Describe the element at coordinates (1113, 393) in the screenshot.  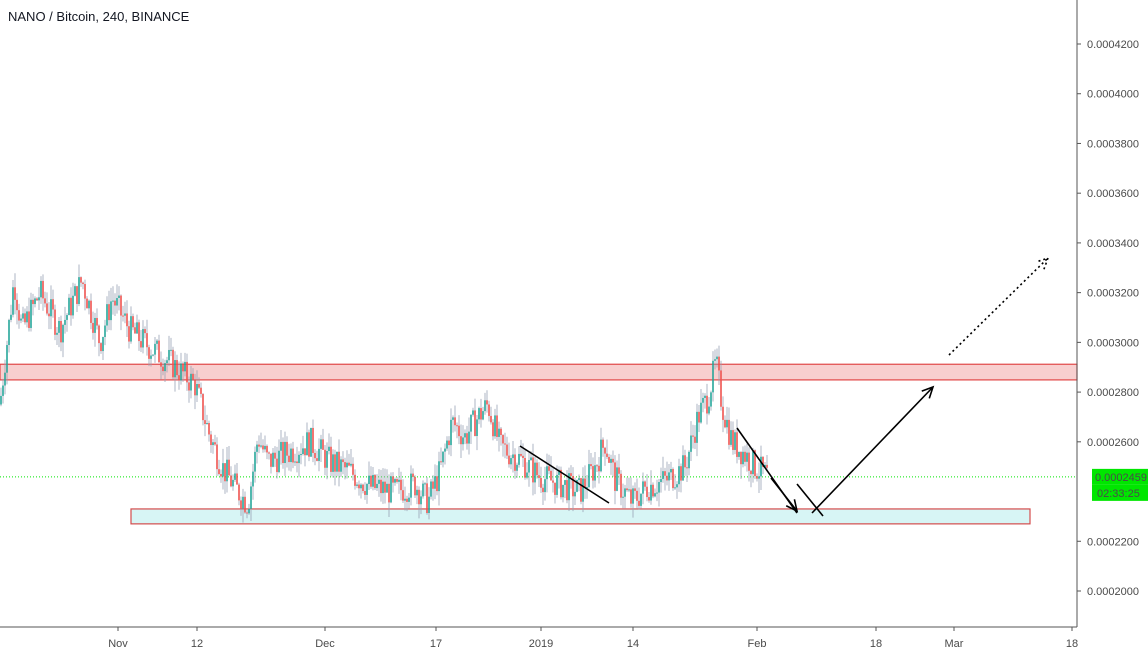
I see `y-tick-label: 0.0002800` at that location.